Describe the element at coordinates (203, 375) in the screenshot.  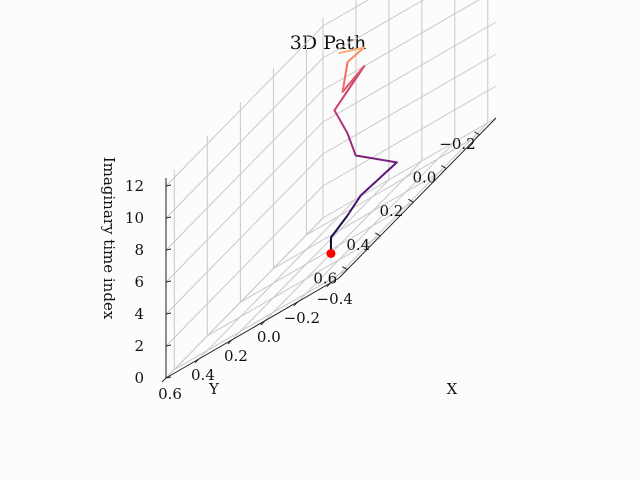
I see `x-tick-label: 0.4` at that location.